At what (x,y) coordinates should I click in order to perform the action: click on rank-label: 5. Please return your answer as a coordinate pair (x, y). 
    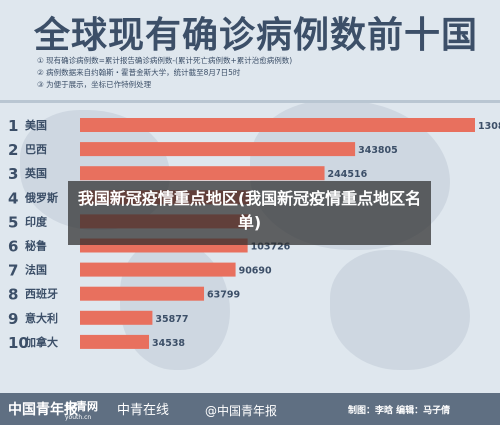
    Looking at the image, I should click on (13, 222).